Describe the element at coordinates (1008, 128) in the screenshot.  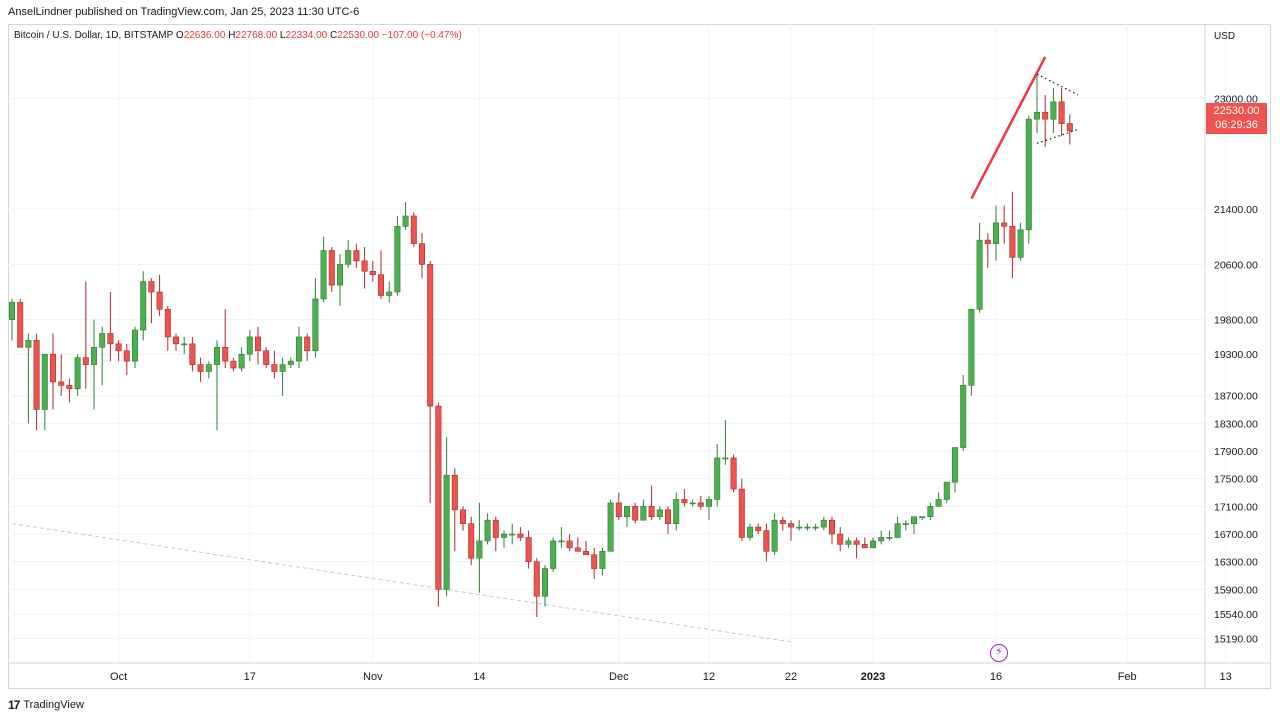
I see `trend-line` at that location.